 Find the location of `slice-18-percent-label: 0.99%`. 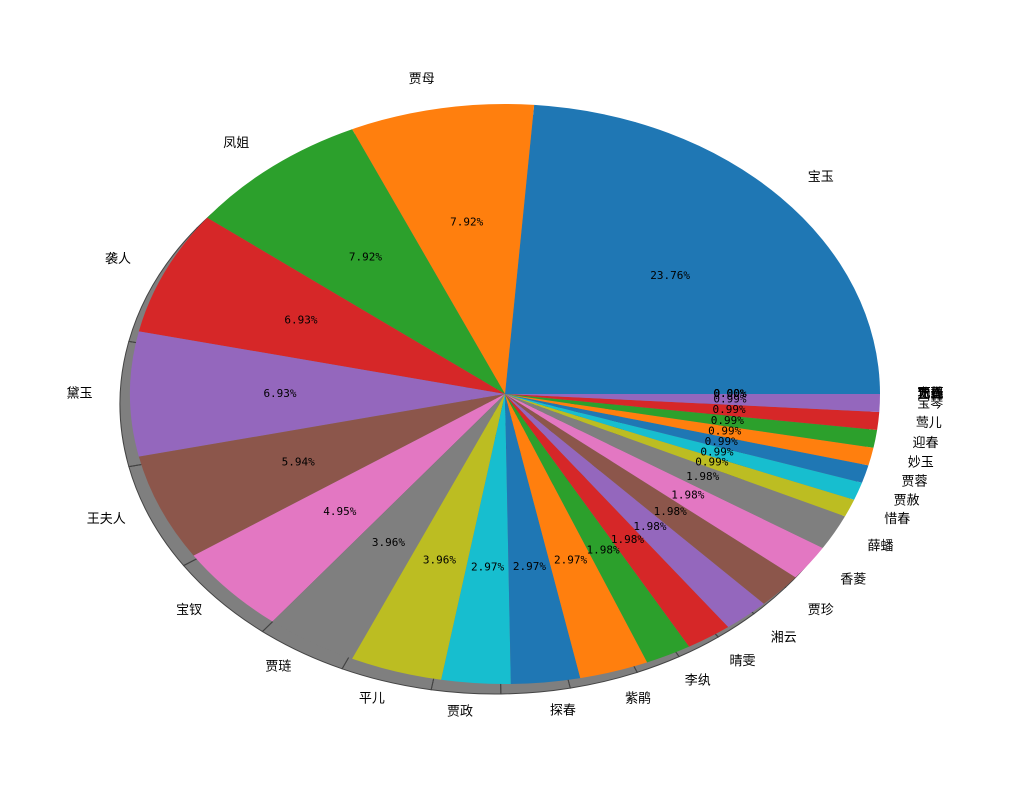

slice-18-percent-label: 0.99% is located at coordinates (711, 461).